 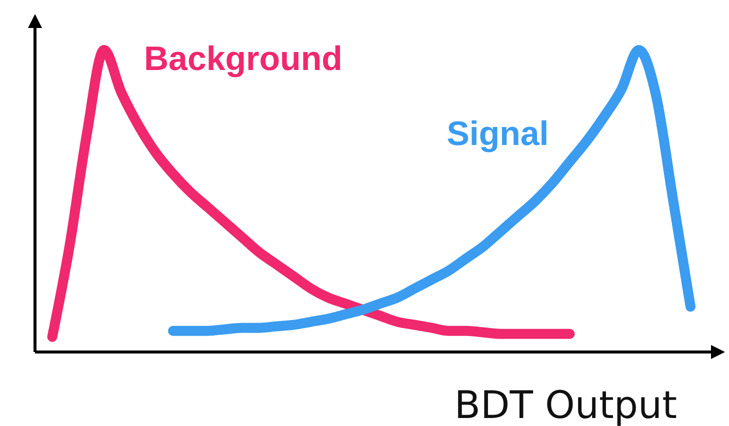 I want to click on series-label: Background, so click(x=243, y=59).